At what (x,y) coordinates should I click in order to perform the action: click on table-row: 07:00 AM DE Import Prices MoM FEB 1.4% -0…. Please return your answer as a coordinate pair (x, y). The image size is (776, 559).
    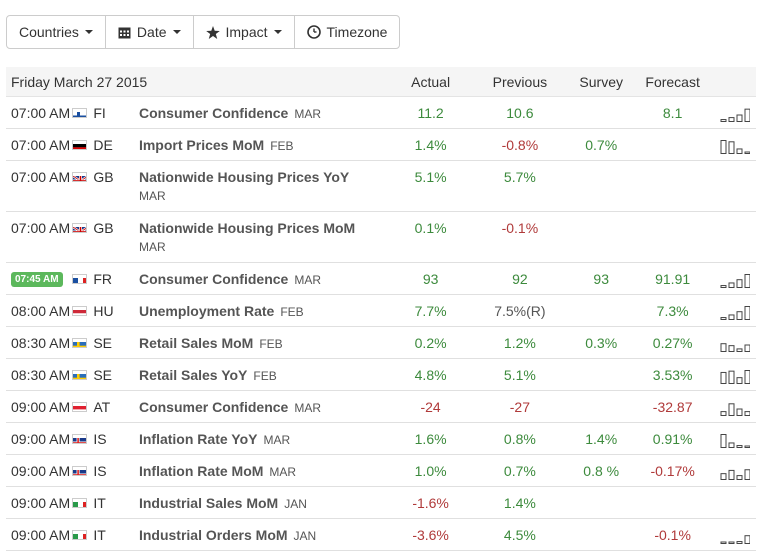
    Looking at the image, I should click on (381, 145).